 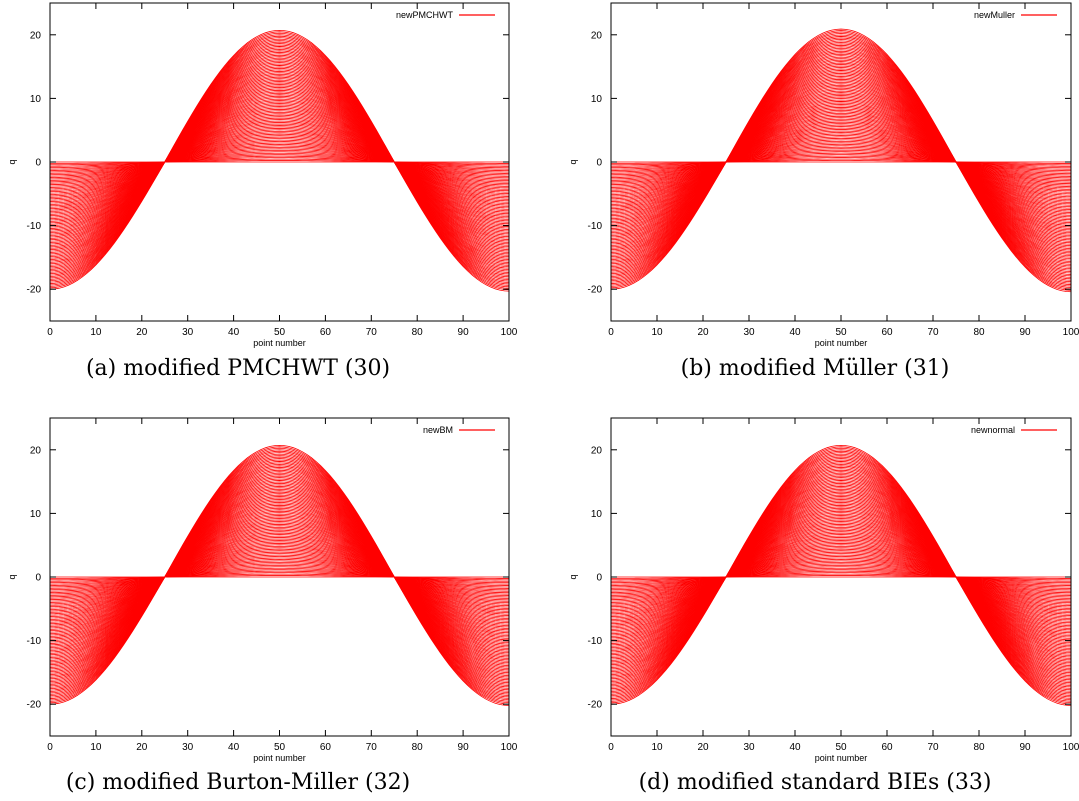 I want to click on y-tick-label: 0, so click(x=599, y=163).